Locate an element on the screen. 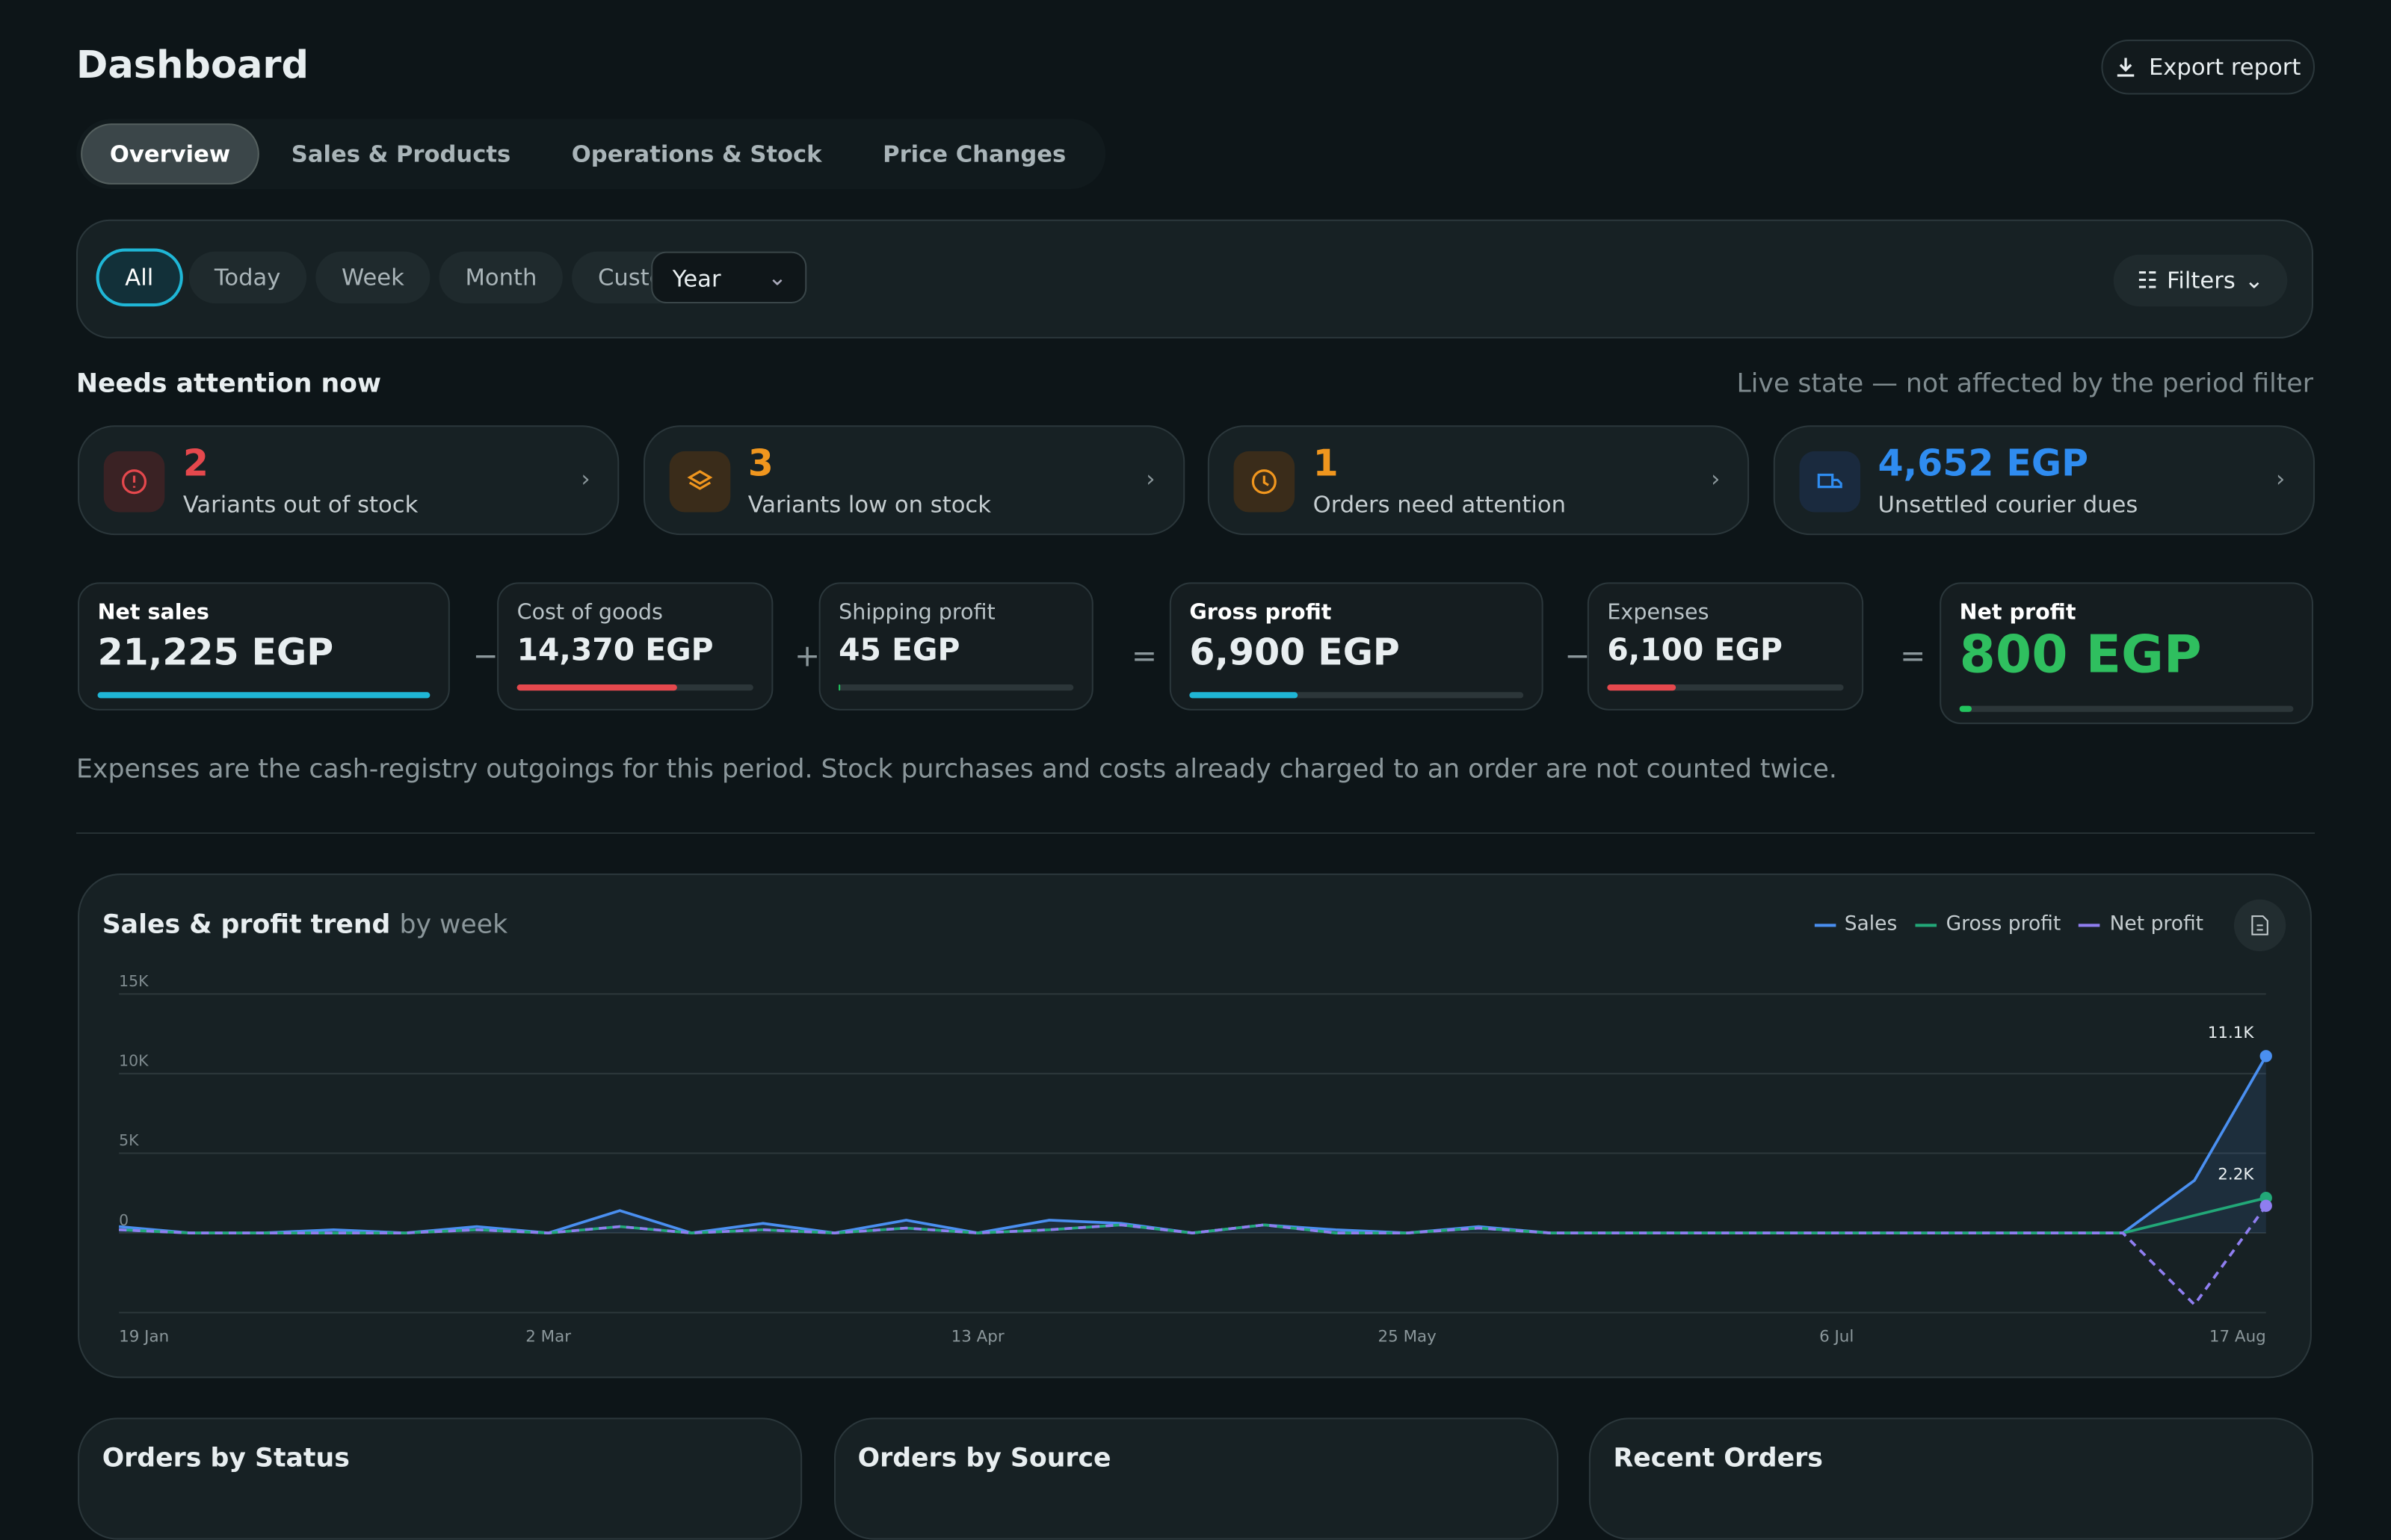 This screenshot has width=2391, height=1540. metric-value: 45 EGP is located at coordinates (899, 649).